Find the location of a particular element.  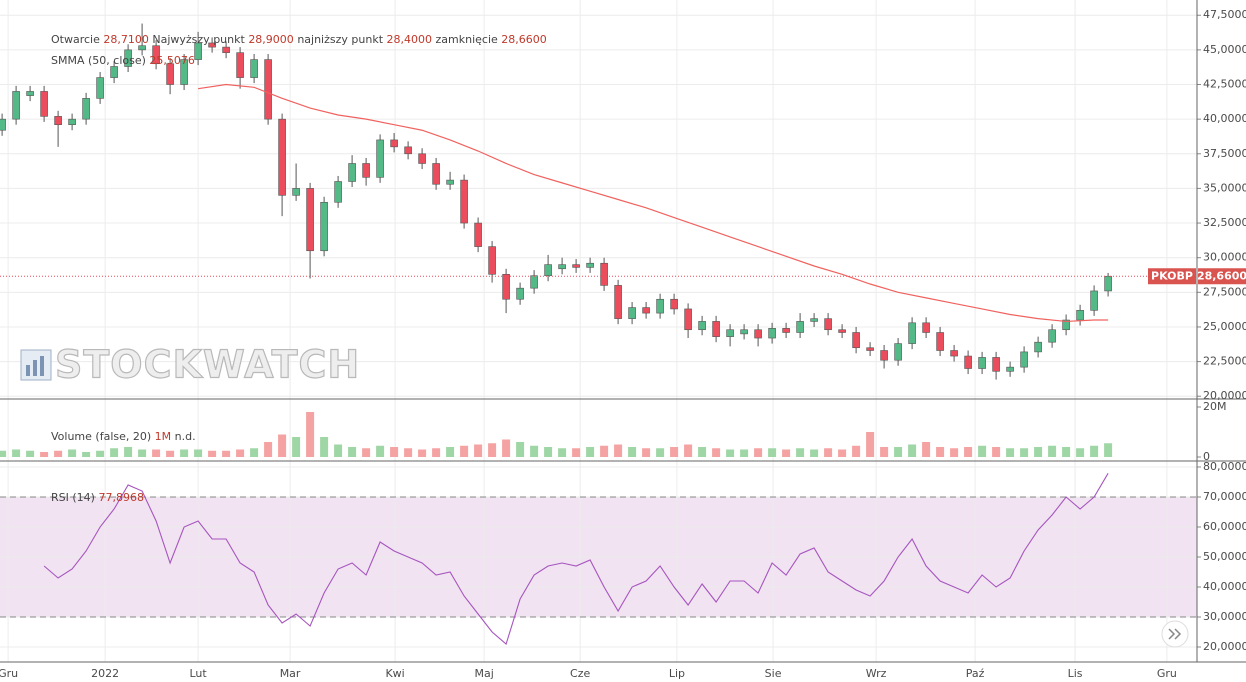

y-tick-label: 40,0000 is located at coordinates (1224, 118).